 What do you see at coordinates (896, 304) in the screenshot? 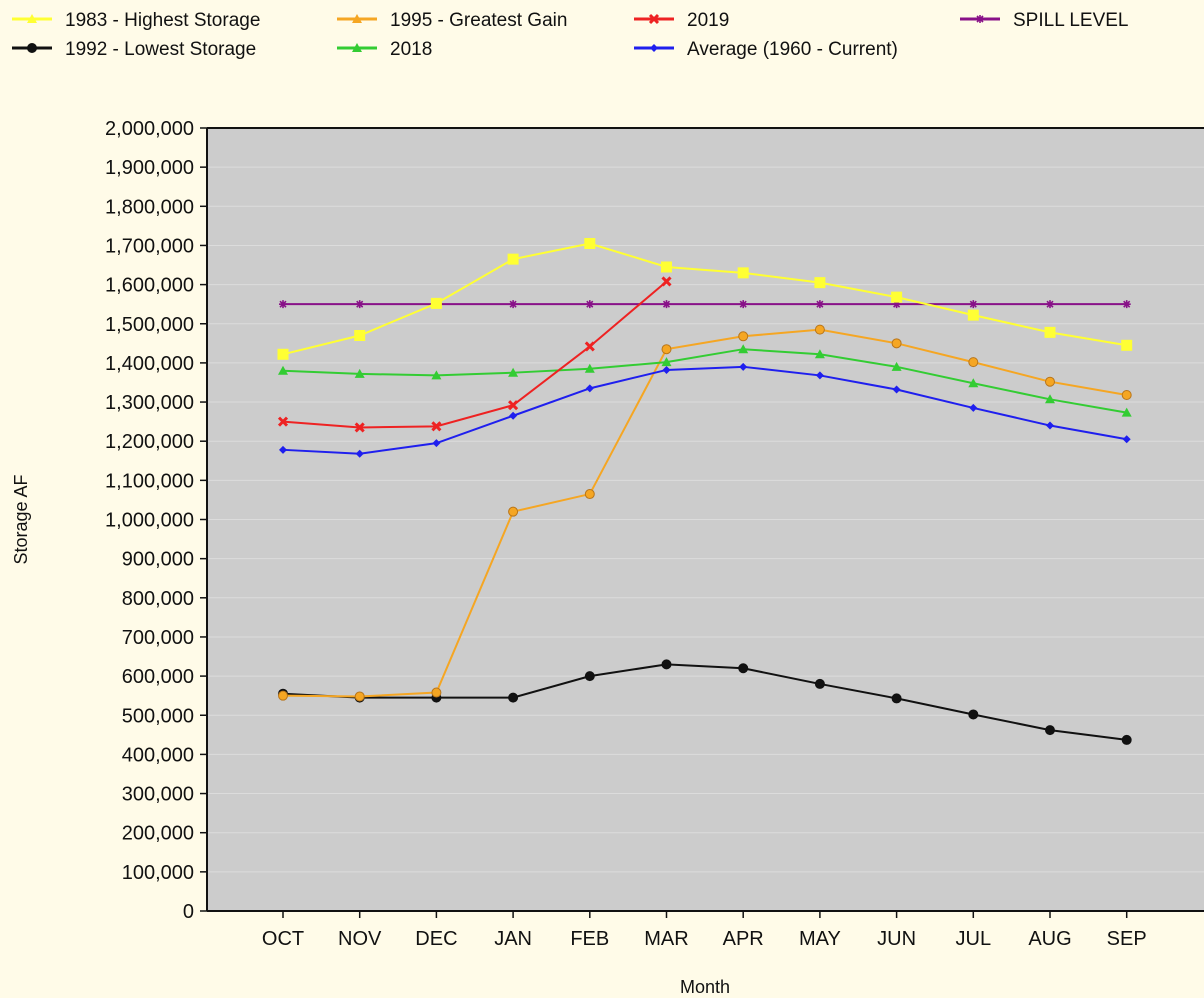
I see `data-point-spill-level-jun` at bounding box center [896, 304].